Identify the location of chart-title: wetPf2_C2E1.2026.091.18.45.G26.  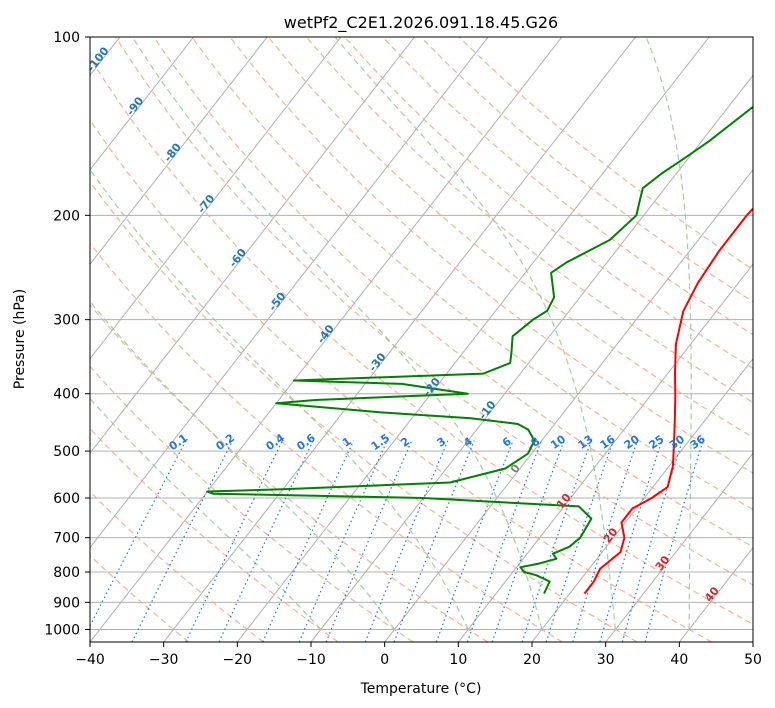
(421, 23).